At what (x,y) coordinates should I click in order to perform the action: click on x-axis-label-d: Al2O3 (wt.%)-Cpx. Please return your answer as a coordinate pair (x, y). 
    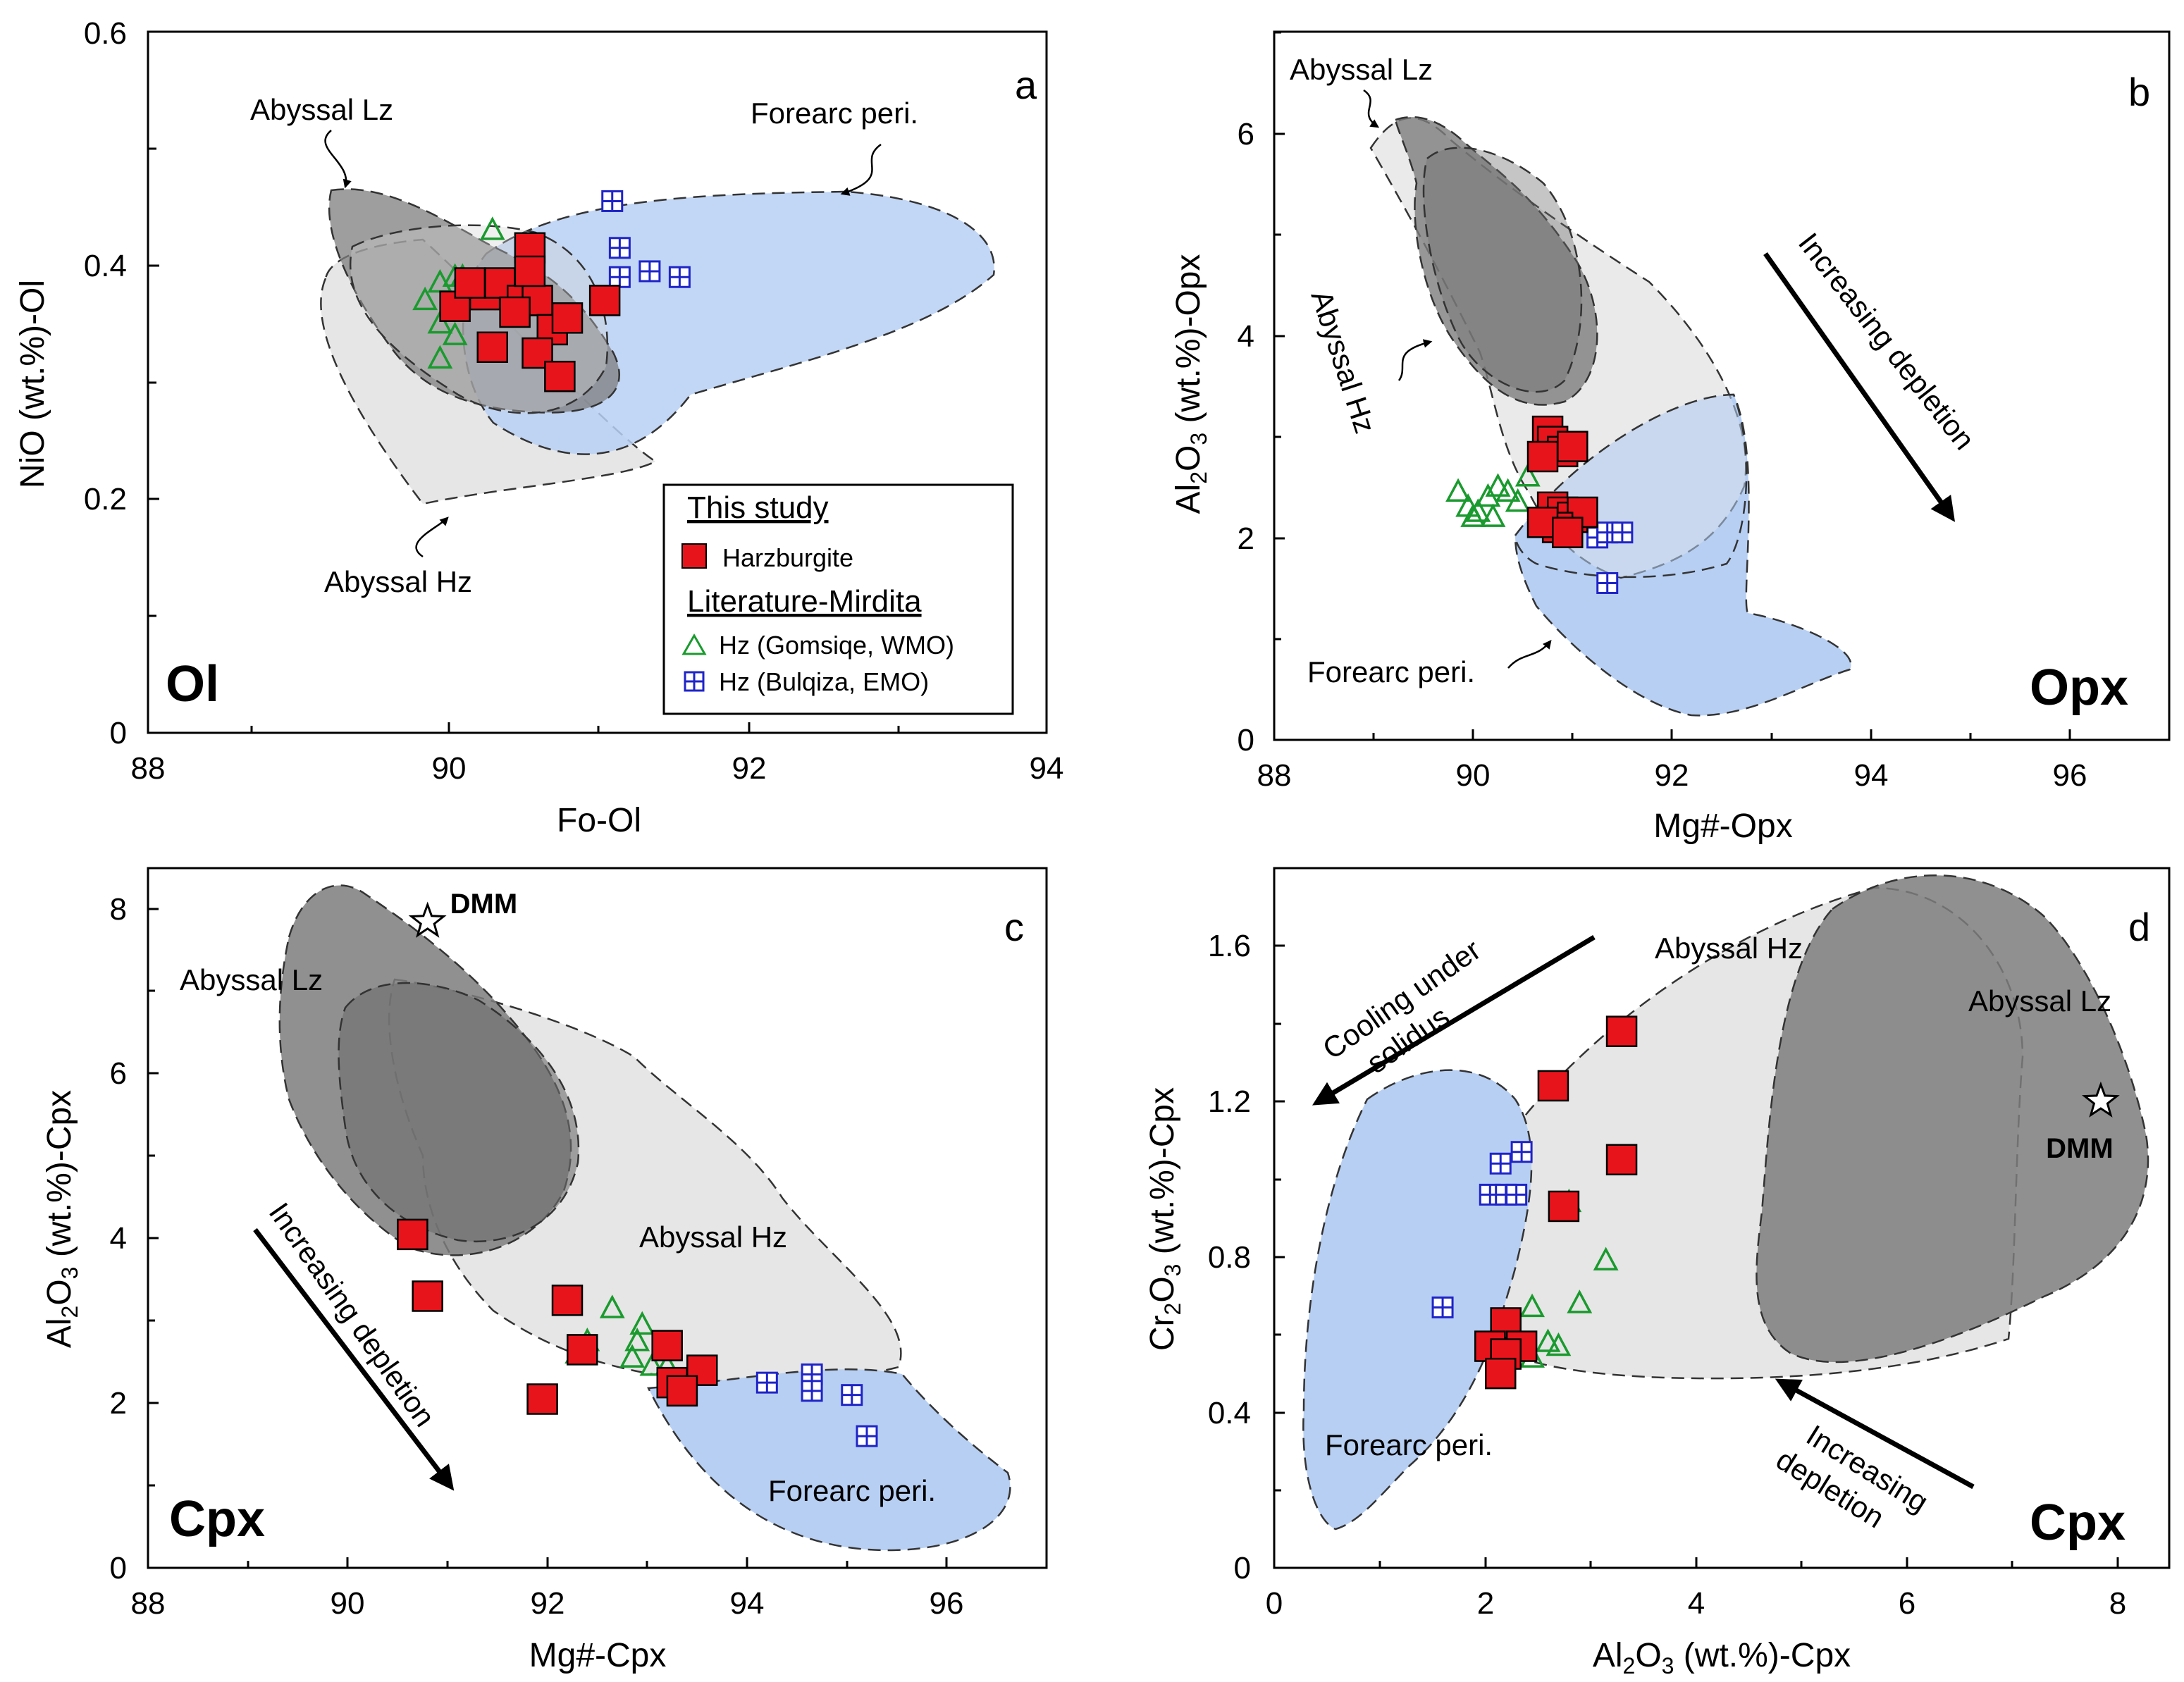
    Looking at the image, I should click on (1722, 1657).